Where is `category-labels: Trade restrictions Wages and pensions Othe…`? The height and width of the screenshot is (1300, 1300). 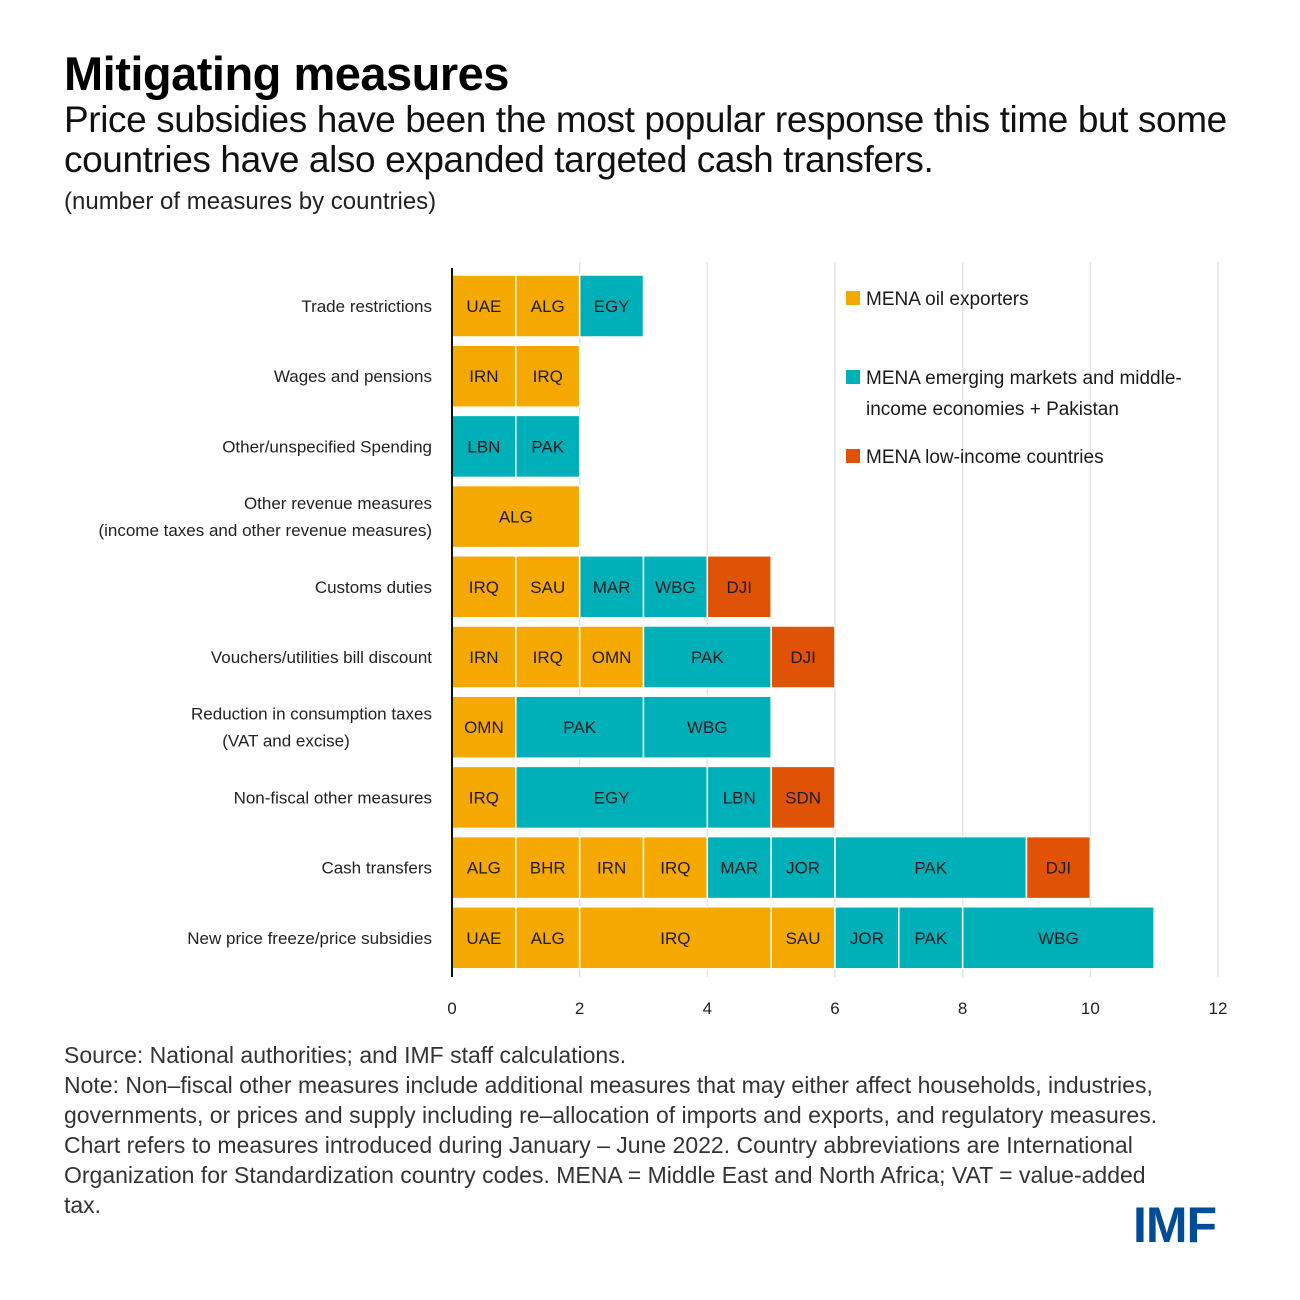 category-labels: Trade restrictions Wages and pensions Othe… is located at coordinates (265, 622).